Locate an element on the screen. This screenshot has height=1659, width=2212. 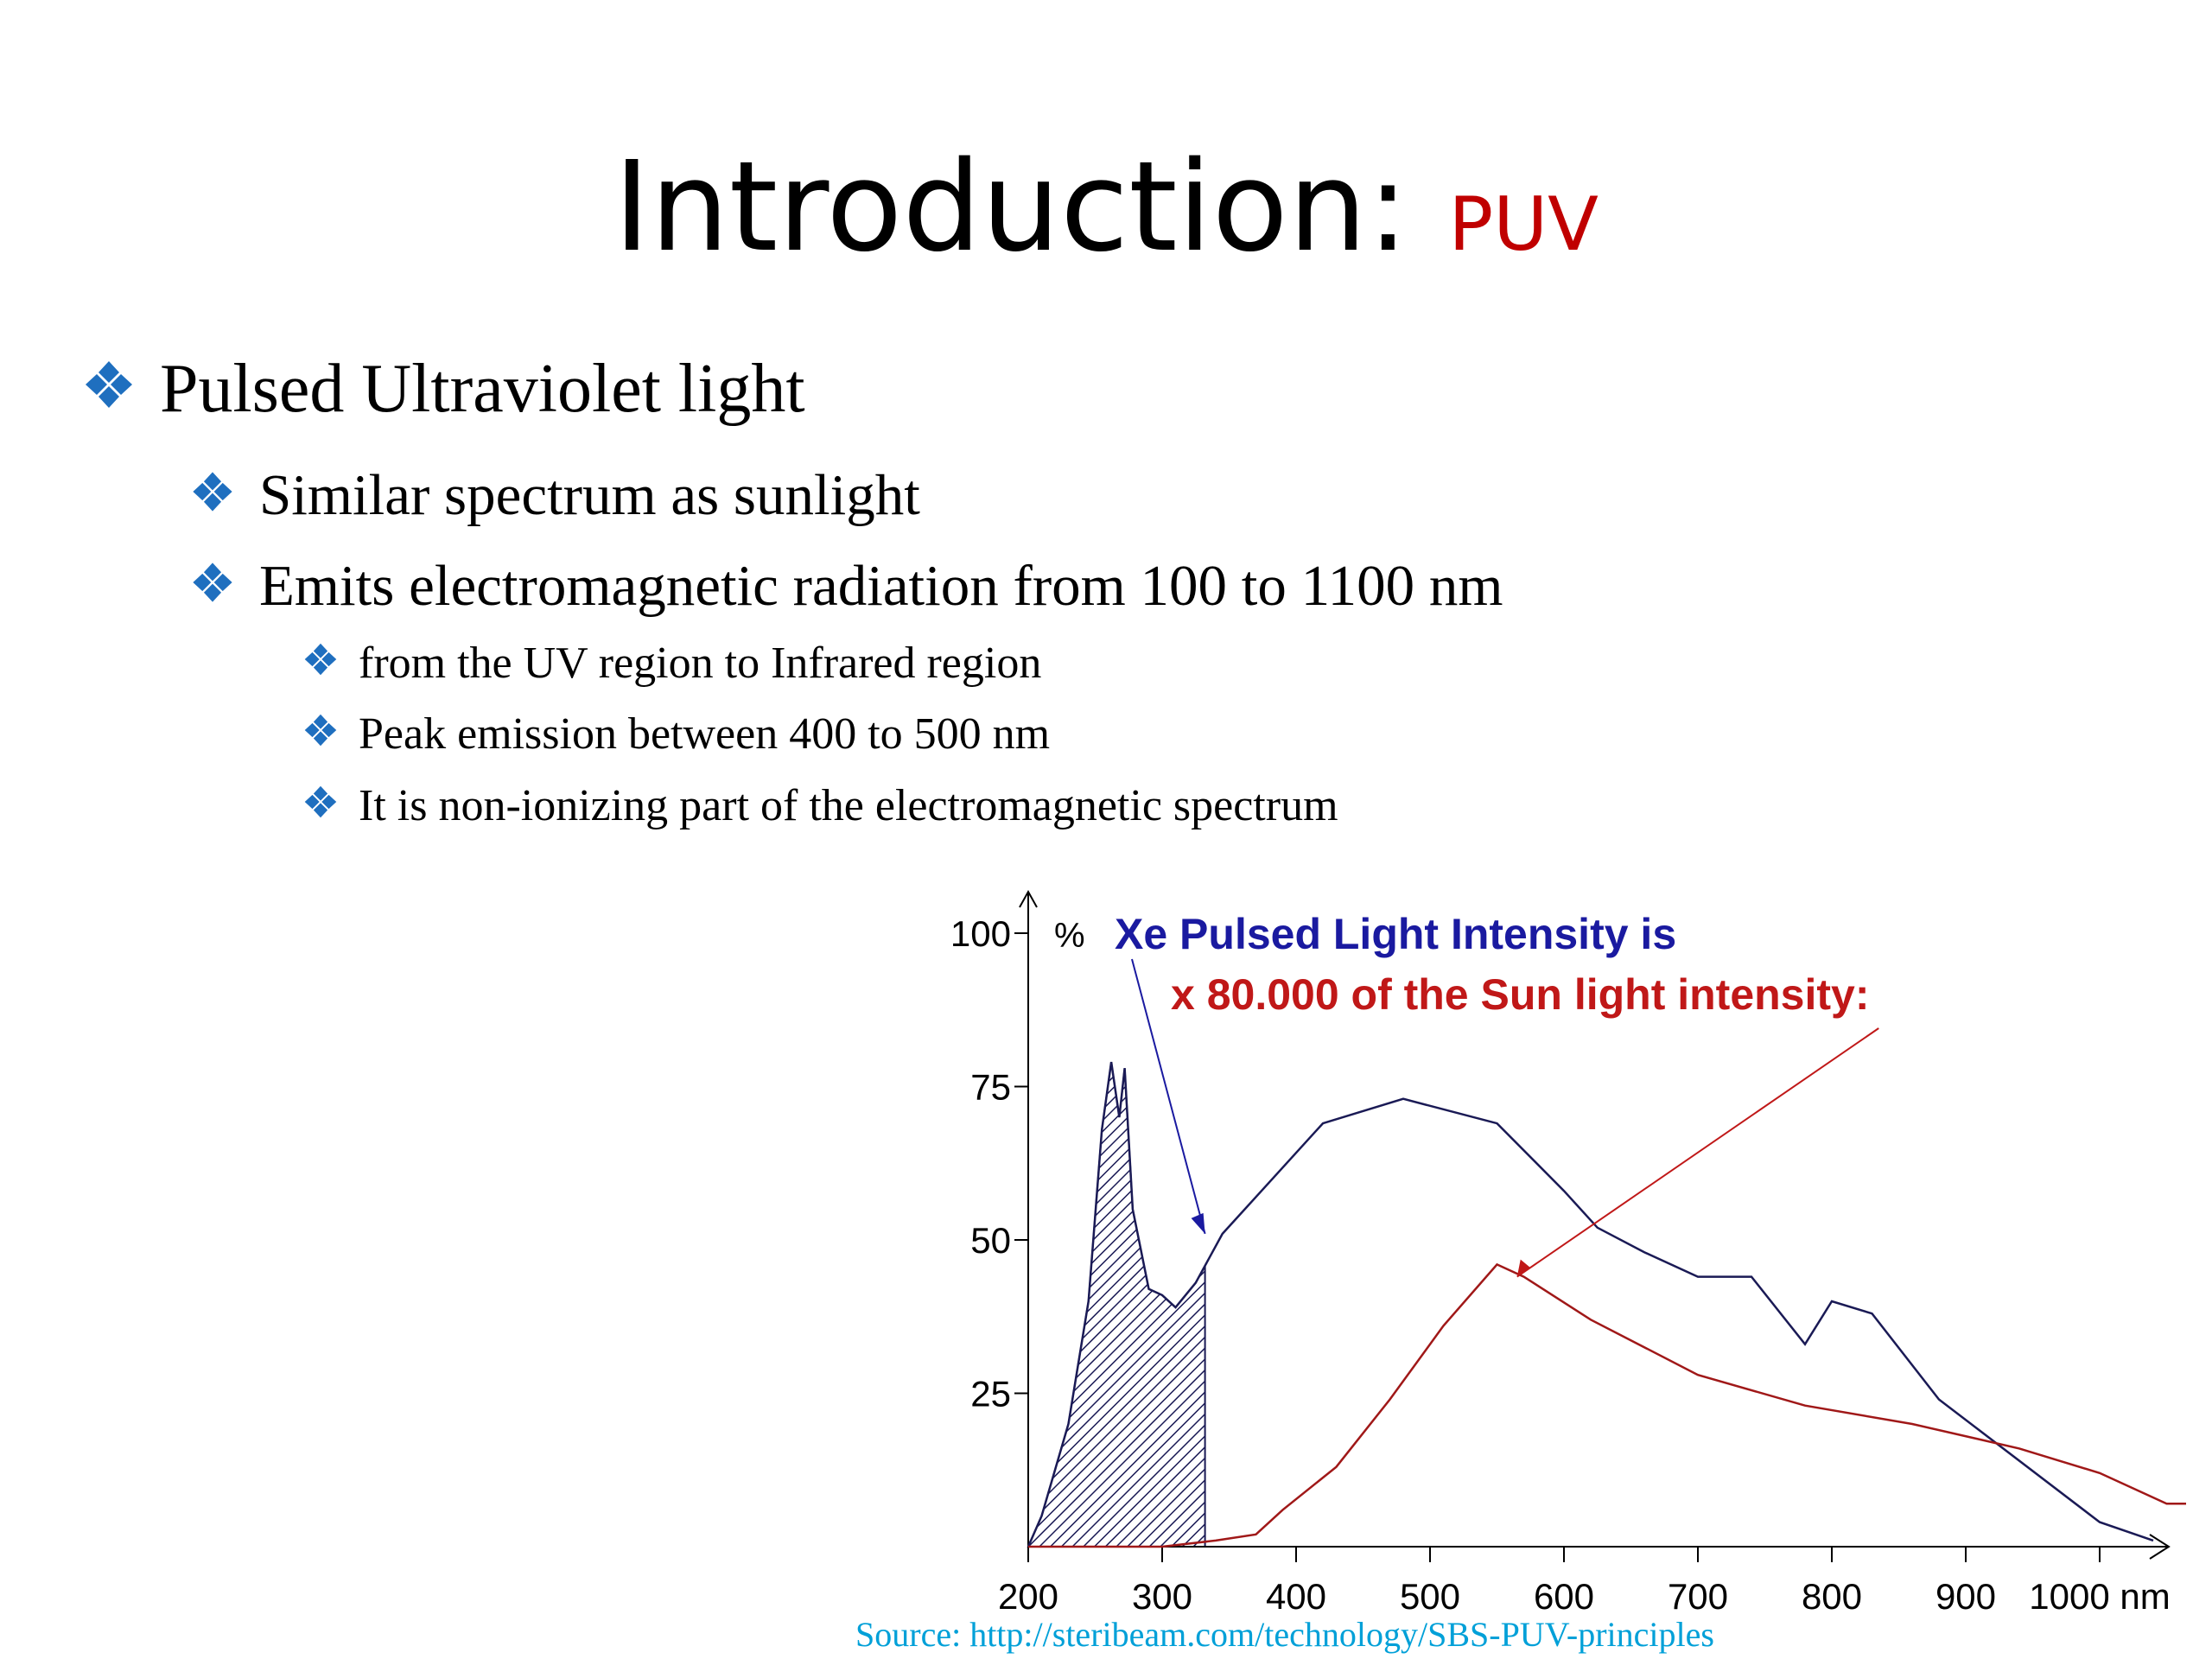
bullet-text: Pulsed Ultraviolet light is located at coordinates (482, 389).